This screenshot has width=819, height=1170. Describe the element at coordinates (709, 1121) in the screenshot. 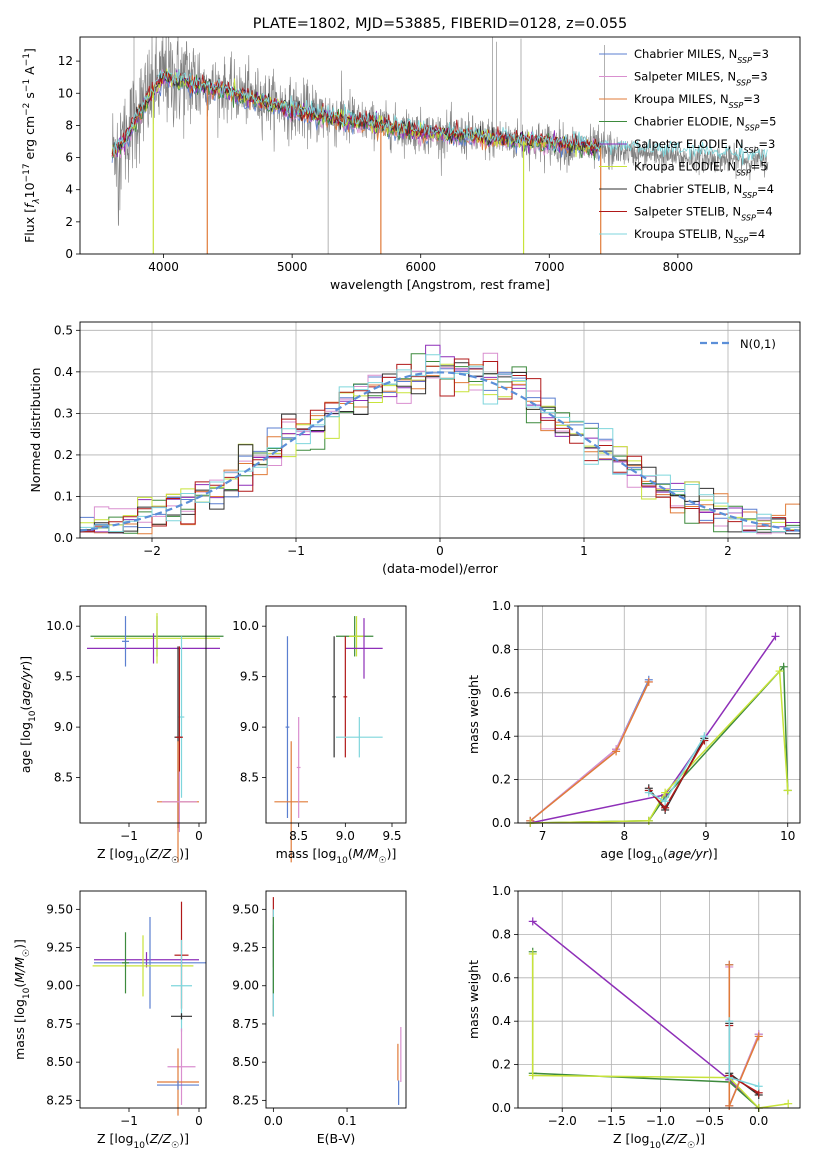

I see `x-tick-label: −0.5` at that location.